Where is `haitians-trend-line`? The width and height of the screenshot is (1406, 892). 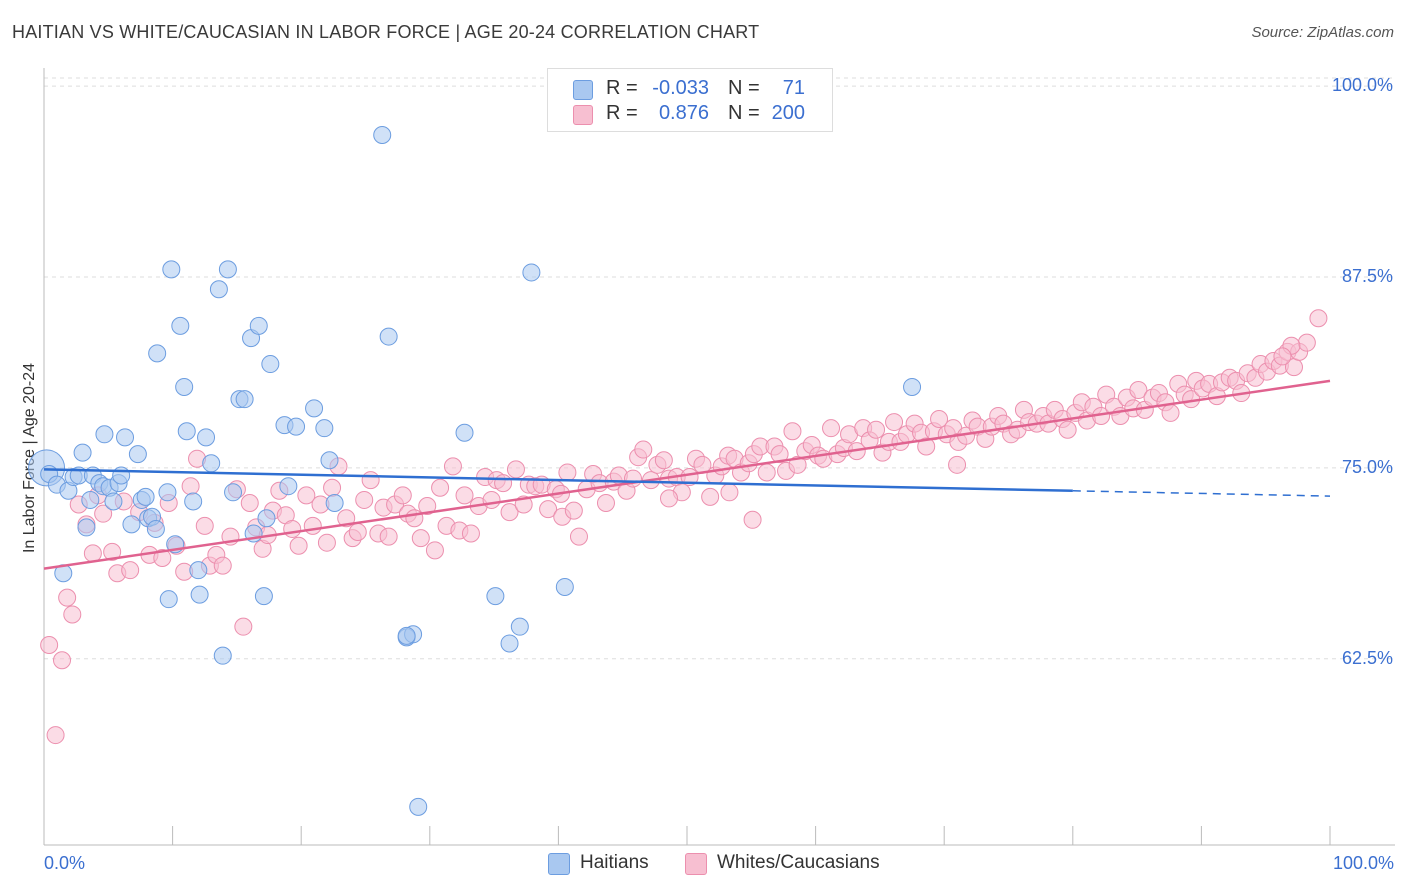
haitians-trend-line is located at coordinates (558, 480).